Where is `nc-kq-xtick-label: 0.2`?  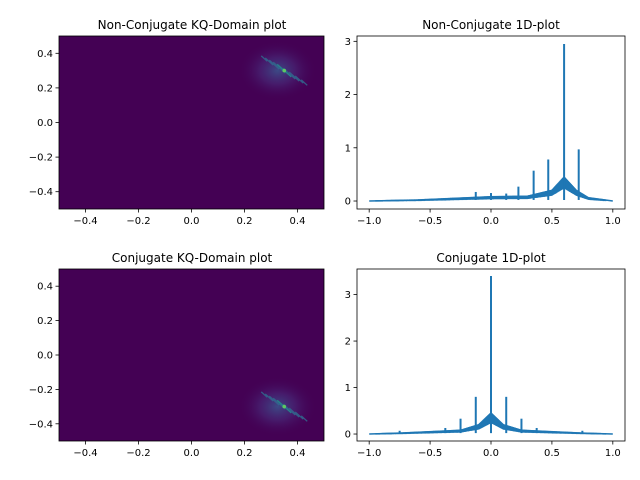 nc-kq-xtick-label: 0.2 is located at coordinates (245, 221).